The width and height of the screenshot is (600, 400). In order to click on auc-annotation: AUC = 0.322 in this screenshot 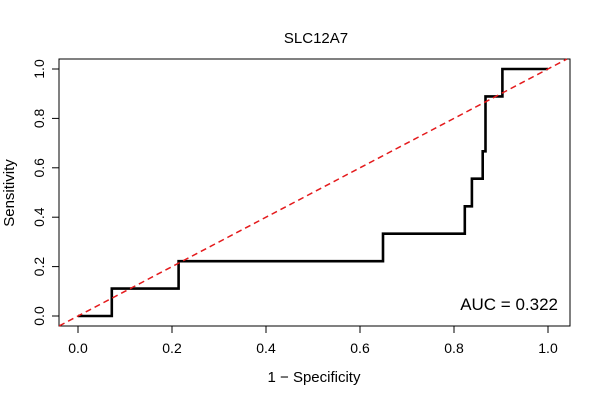, I will do `click(509, 304)`.